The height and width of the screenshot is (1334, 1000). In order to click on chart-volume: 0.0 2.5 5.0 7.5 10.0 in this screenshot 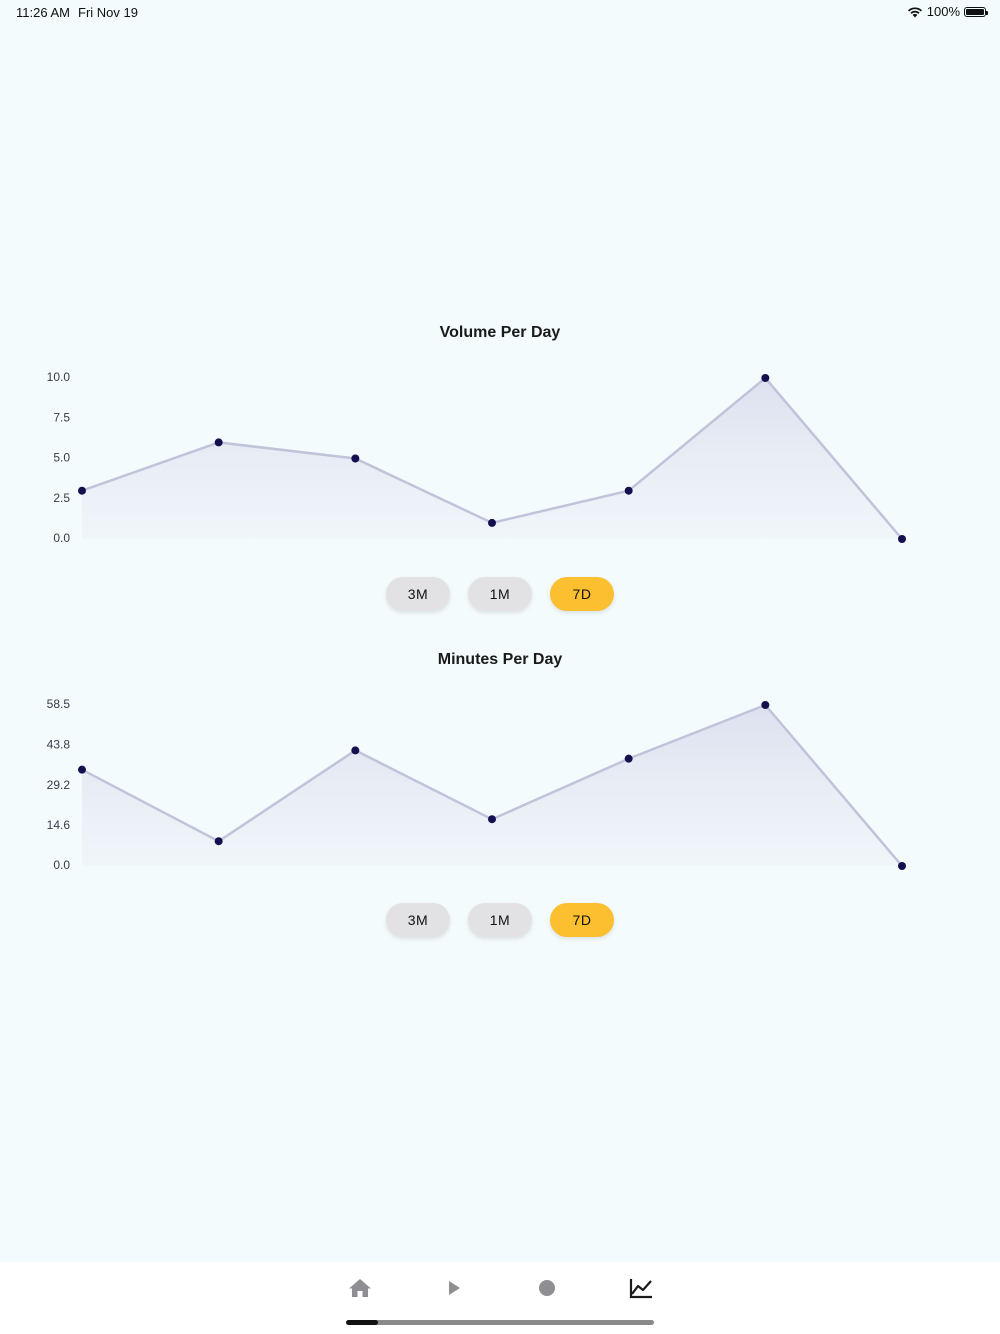, I will do `click(476, 457)`.